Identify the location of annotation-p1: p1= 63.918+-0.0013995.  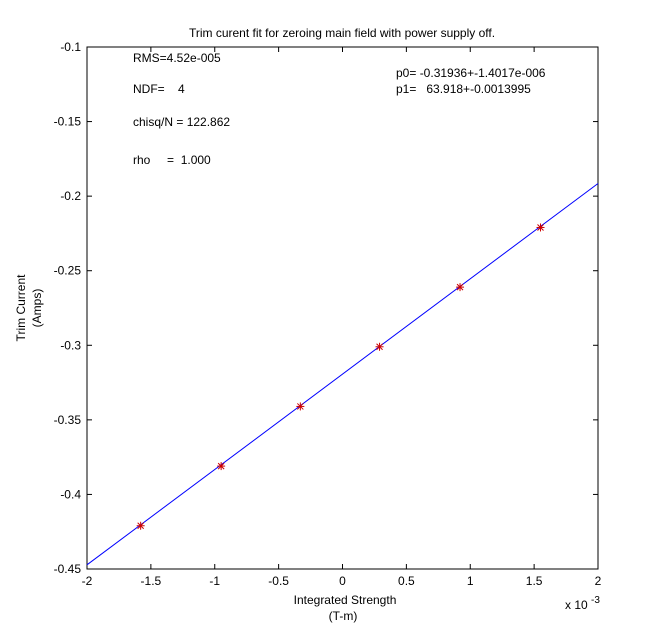
(463, 89).